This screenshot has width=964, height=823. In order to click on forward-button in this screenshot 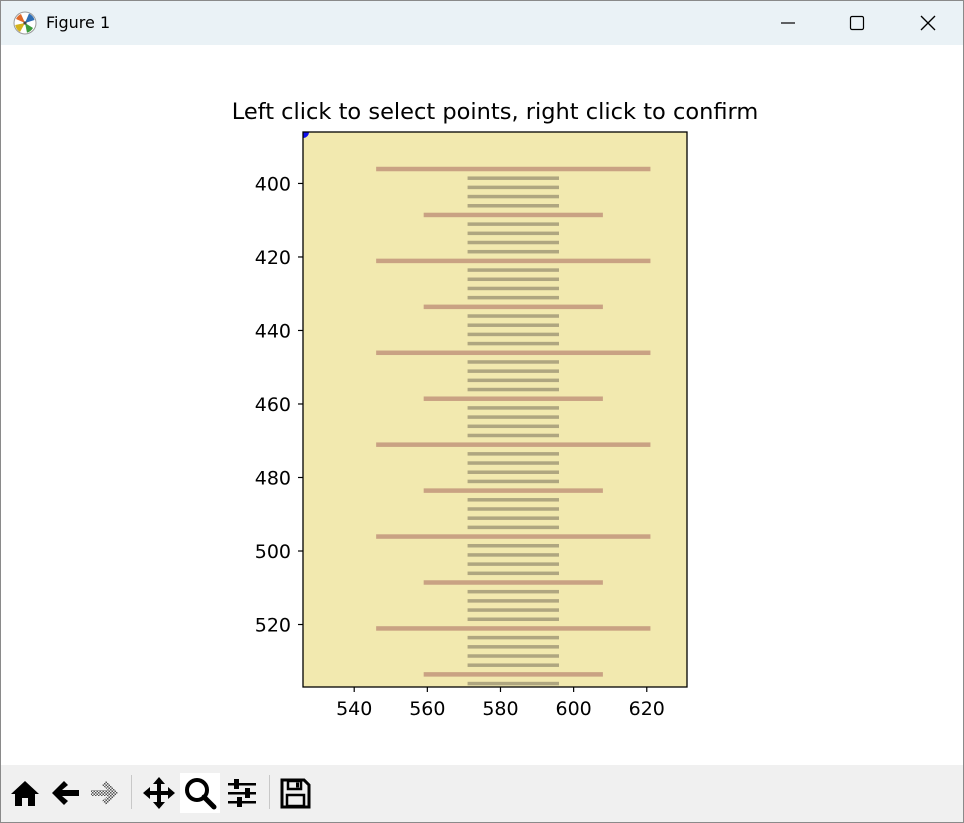, I will do `click(105, 793)`.